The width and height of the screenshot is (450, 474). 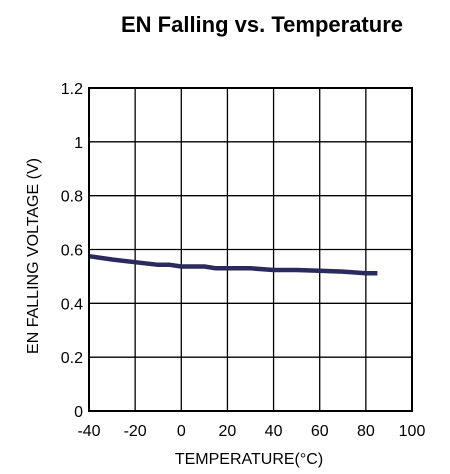 I want to click on y-tick-label: 1.2, so click(x=72, y=89).